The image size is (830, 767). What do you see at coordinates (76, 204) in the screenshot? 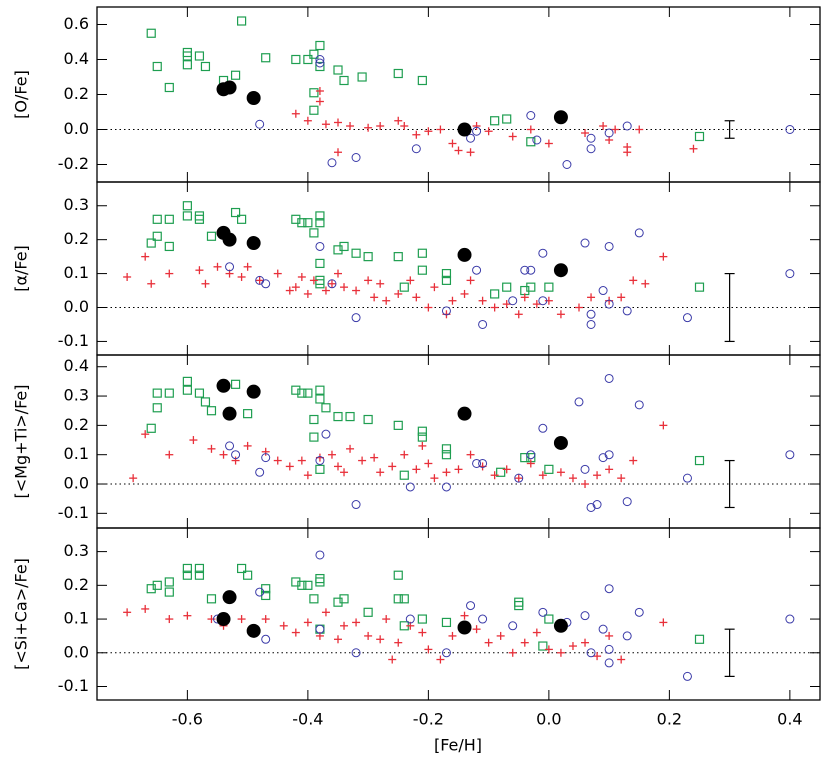
I see `y-tick-label: 0.3` at bounding box center [76, 204].